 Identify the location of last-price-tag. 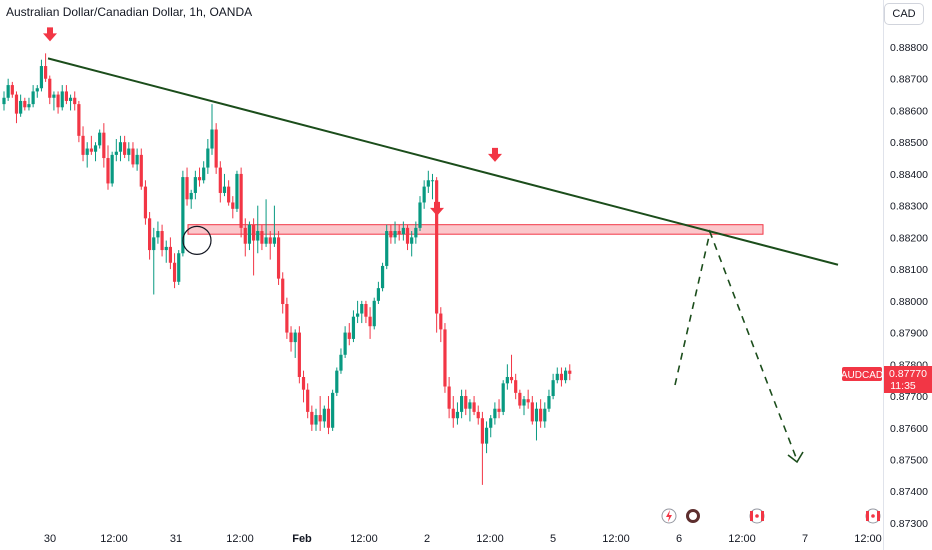
(908, 379).